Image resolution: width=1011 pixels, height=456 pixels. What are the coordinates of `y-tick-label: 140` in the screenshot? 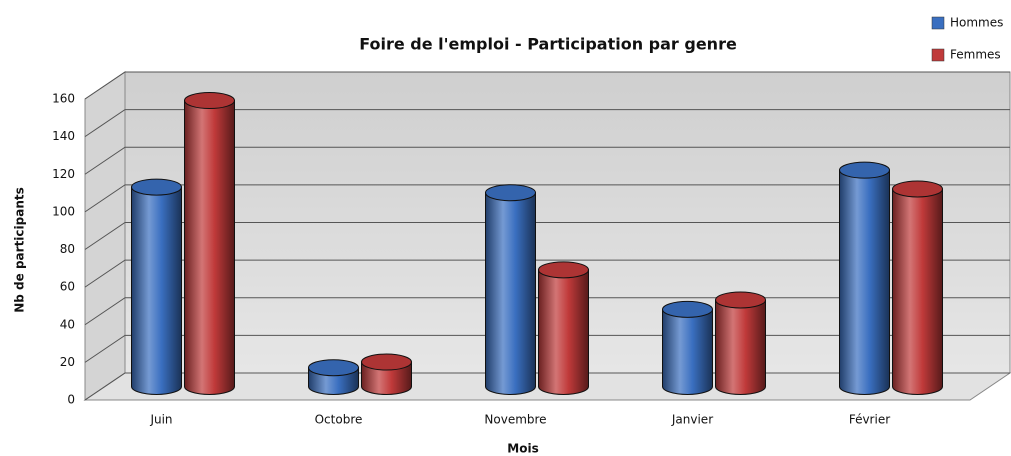 It's located at (63, 136).